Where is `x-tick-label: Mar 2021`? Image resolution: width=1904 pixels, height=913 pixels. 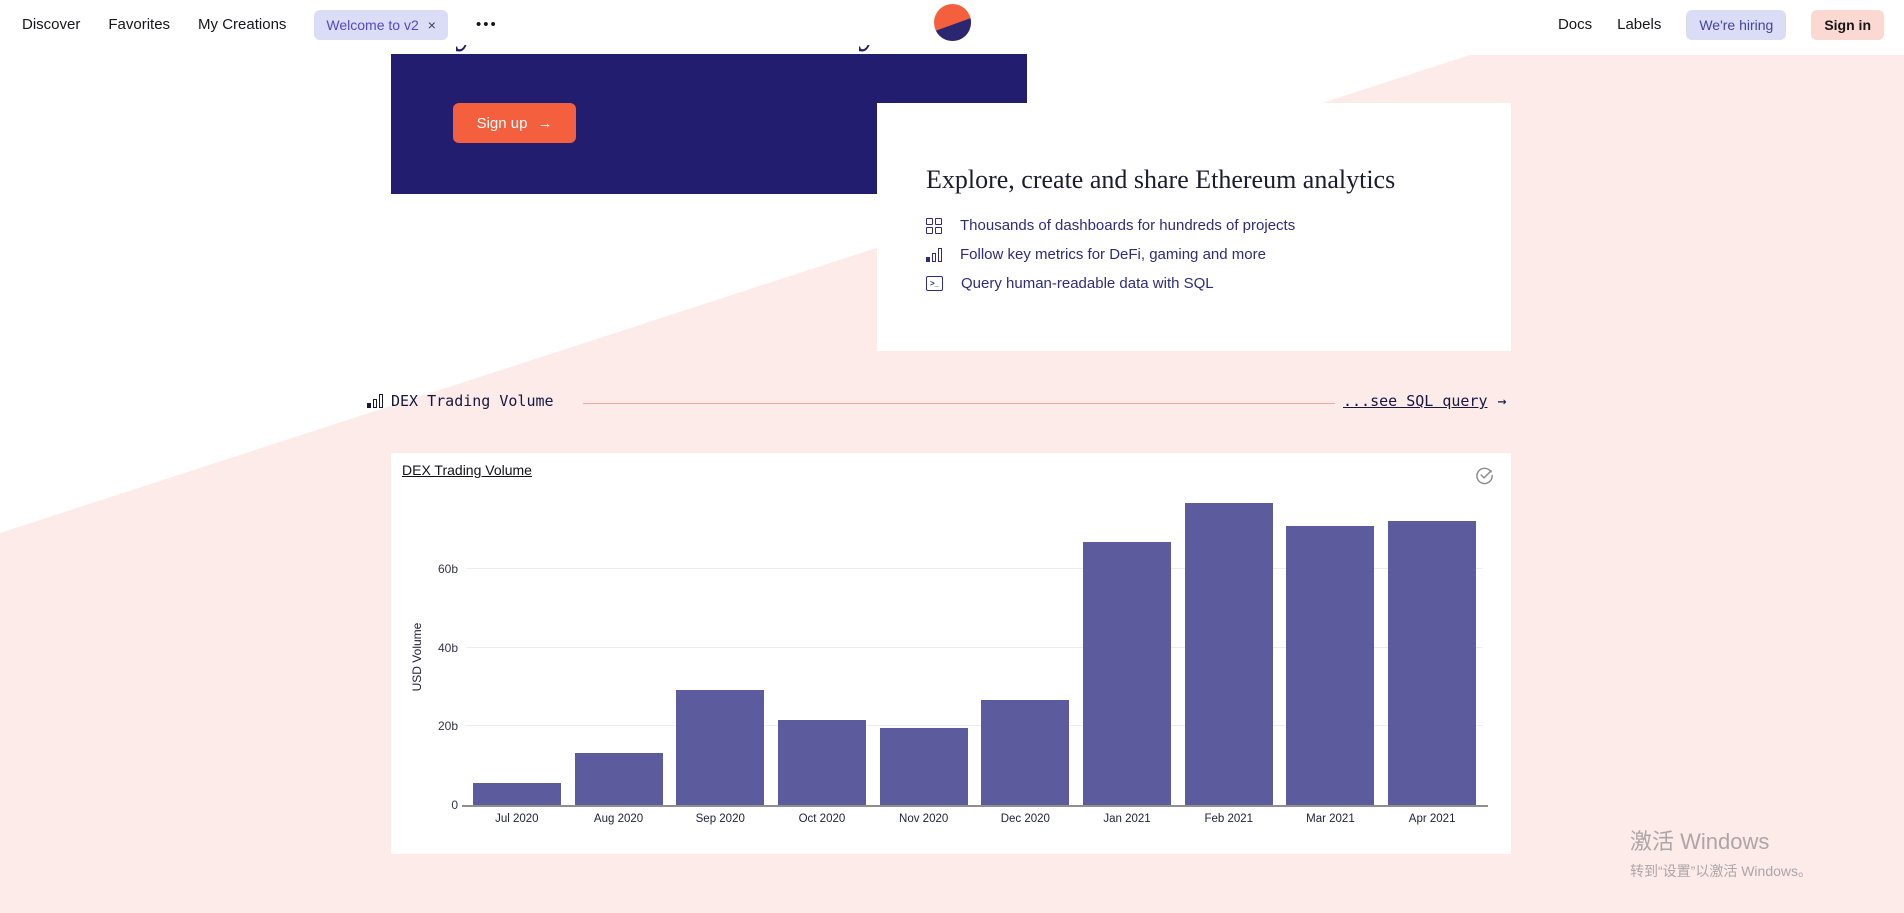
x-tick-label: Mar 2021 is located at coordinates (1330, 819).